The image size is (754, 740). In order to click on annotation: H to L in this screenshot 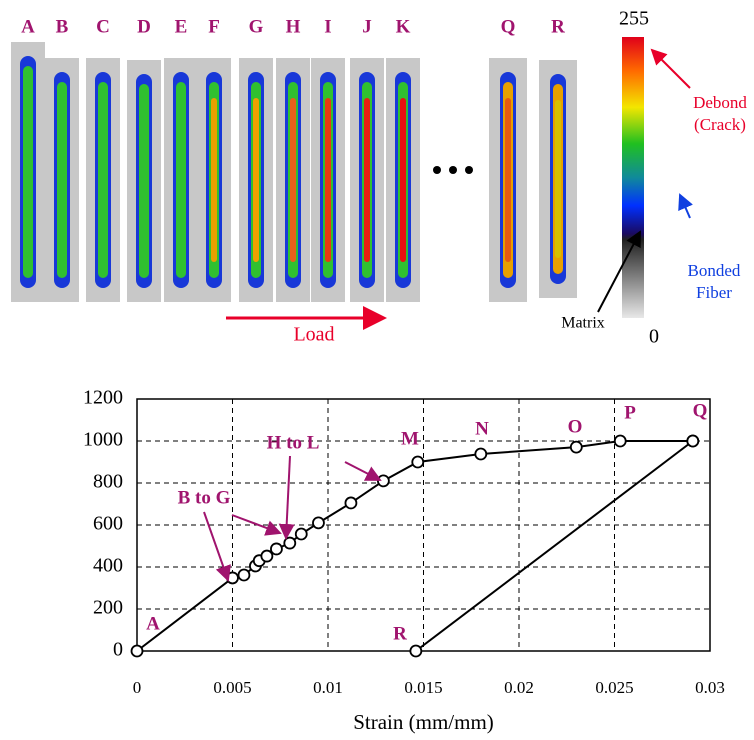, I will do `click(293, 442)`.